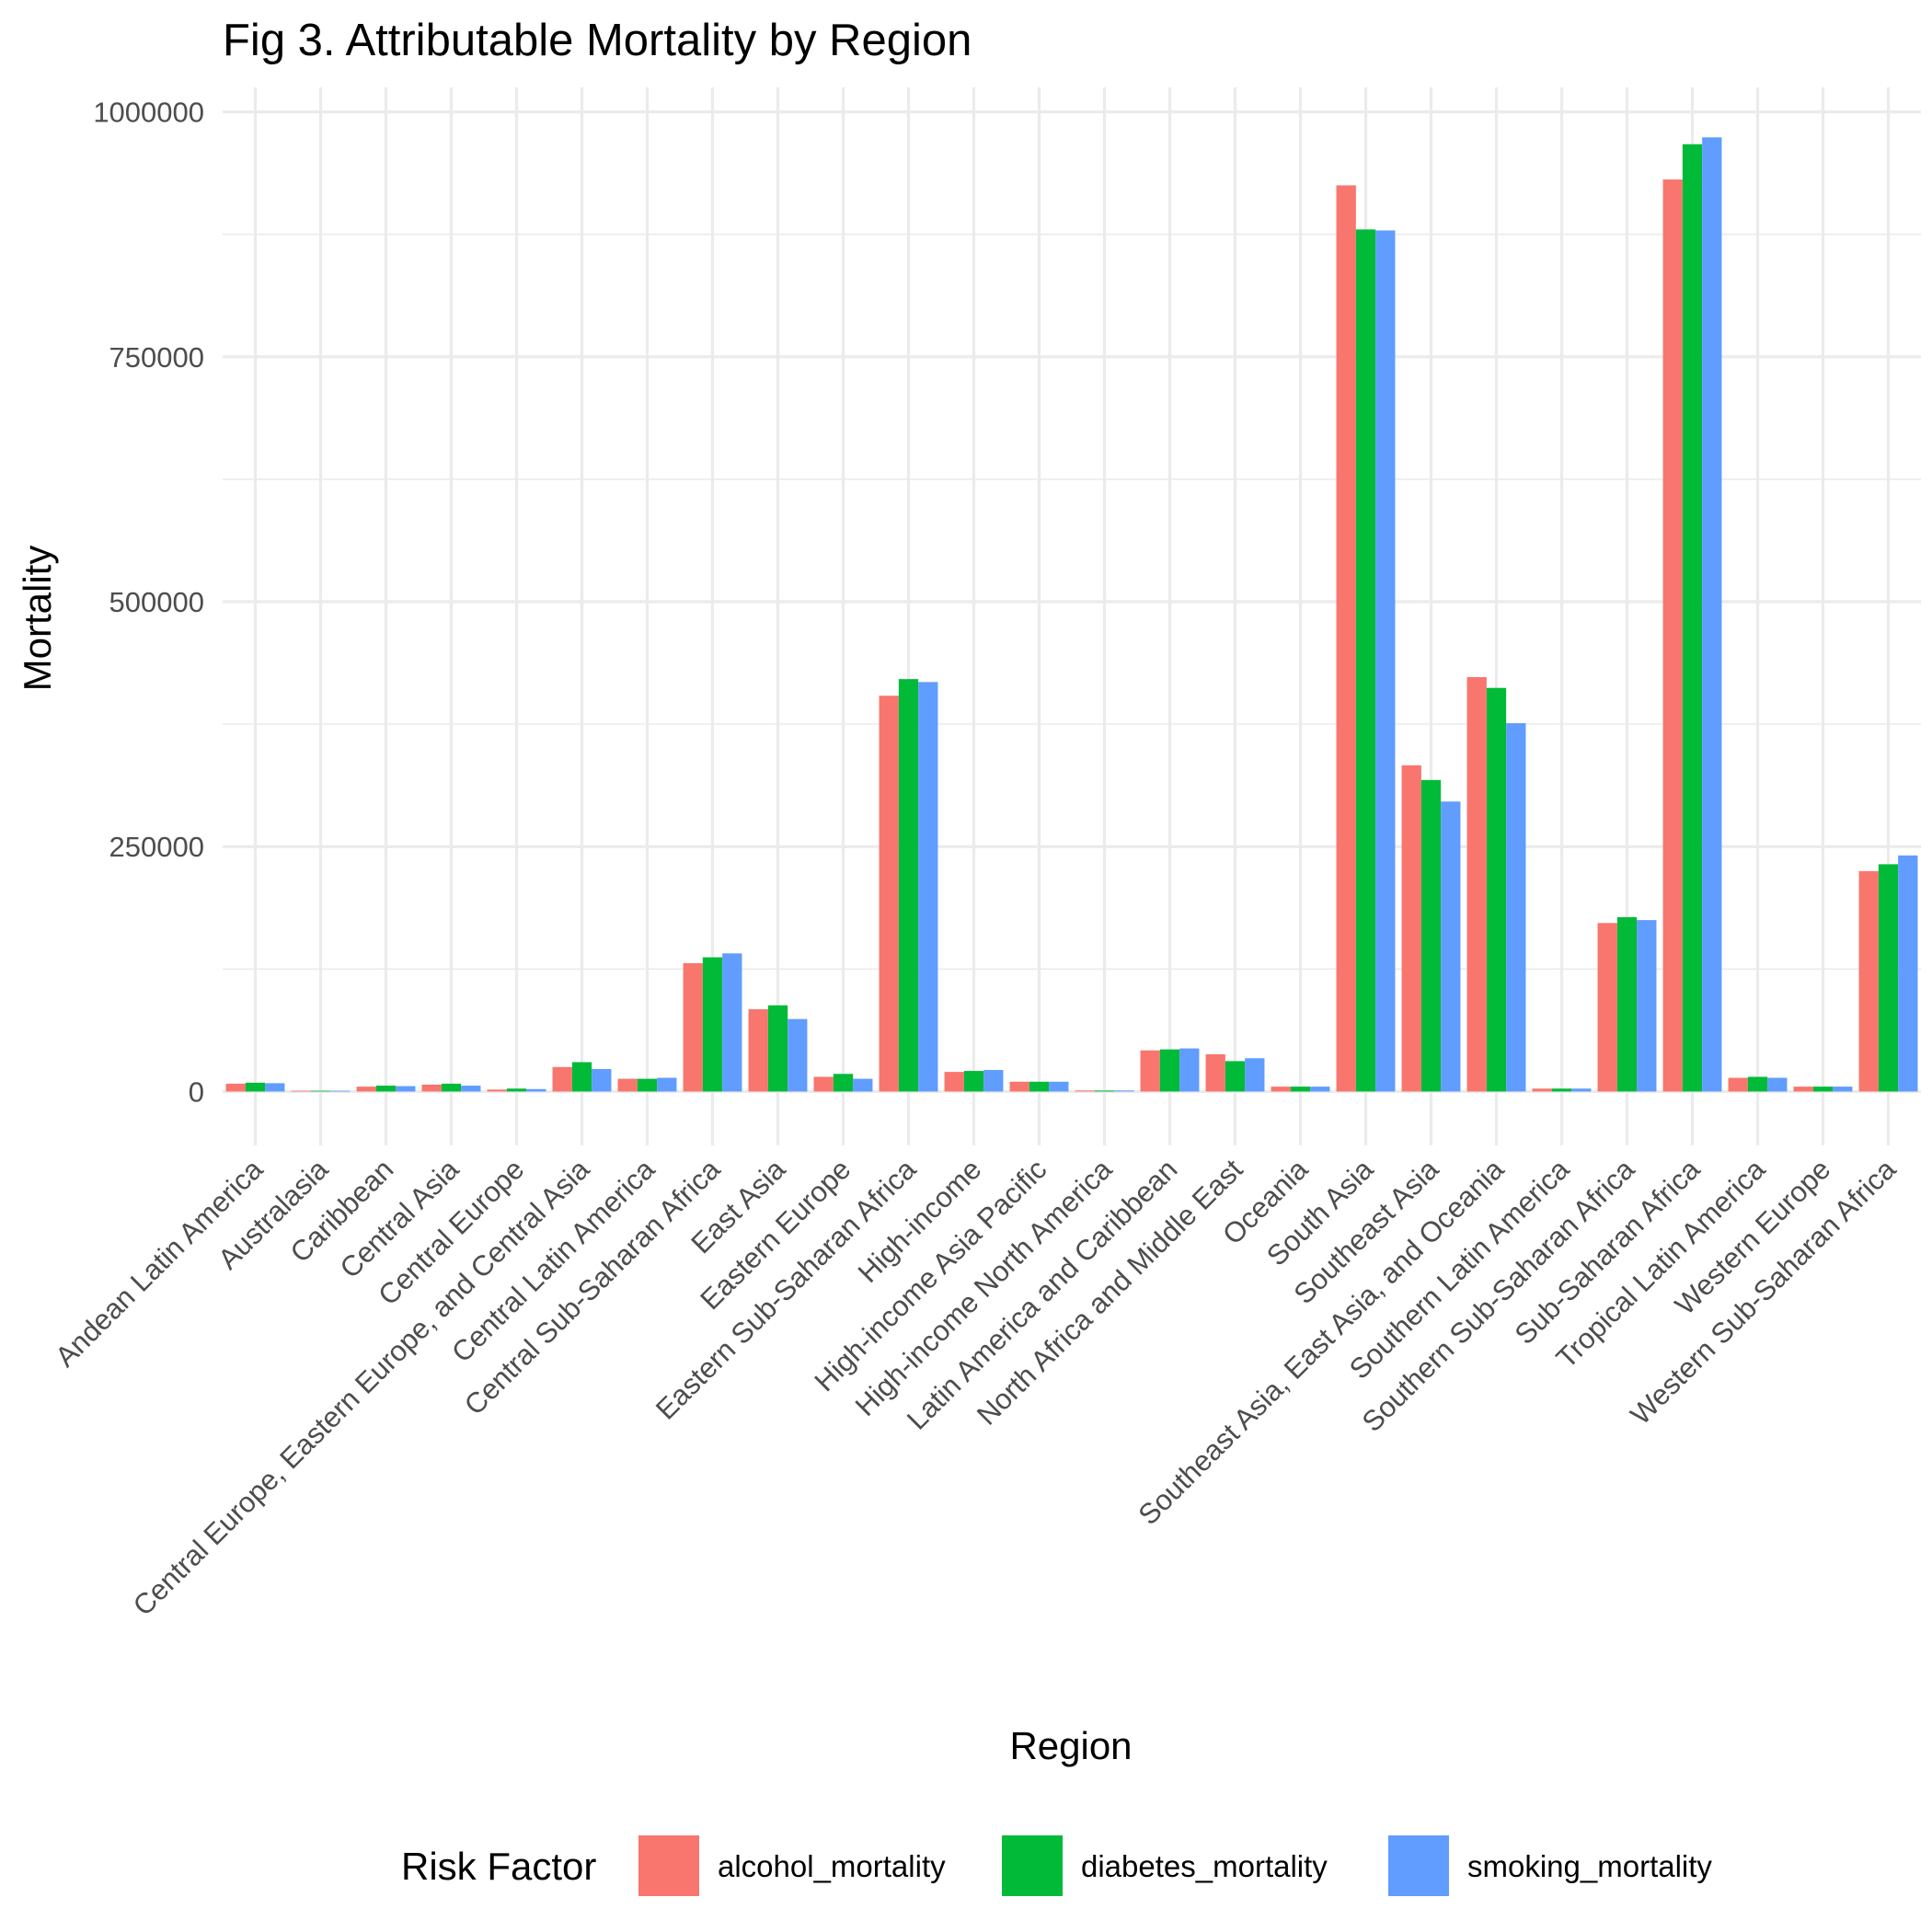  Describe the element at coordinates (156, 357) in the screenshot. I see `y-tick-label: 750000` at that location.